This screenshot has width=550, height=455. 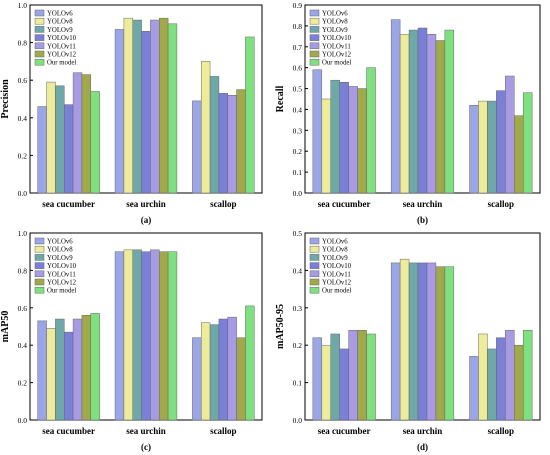 What do you see at coordinates (298, 5) in the screenshot?
I see `y-tick-label: 0.9` at bounding box center [298, 5].